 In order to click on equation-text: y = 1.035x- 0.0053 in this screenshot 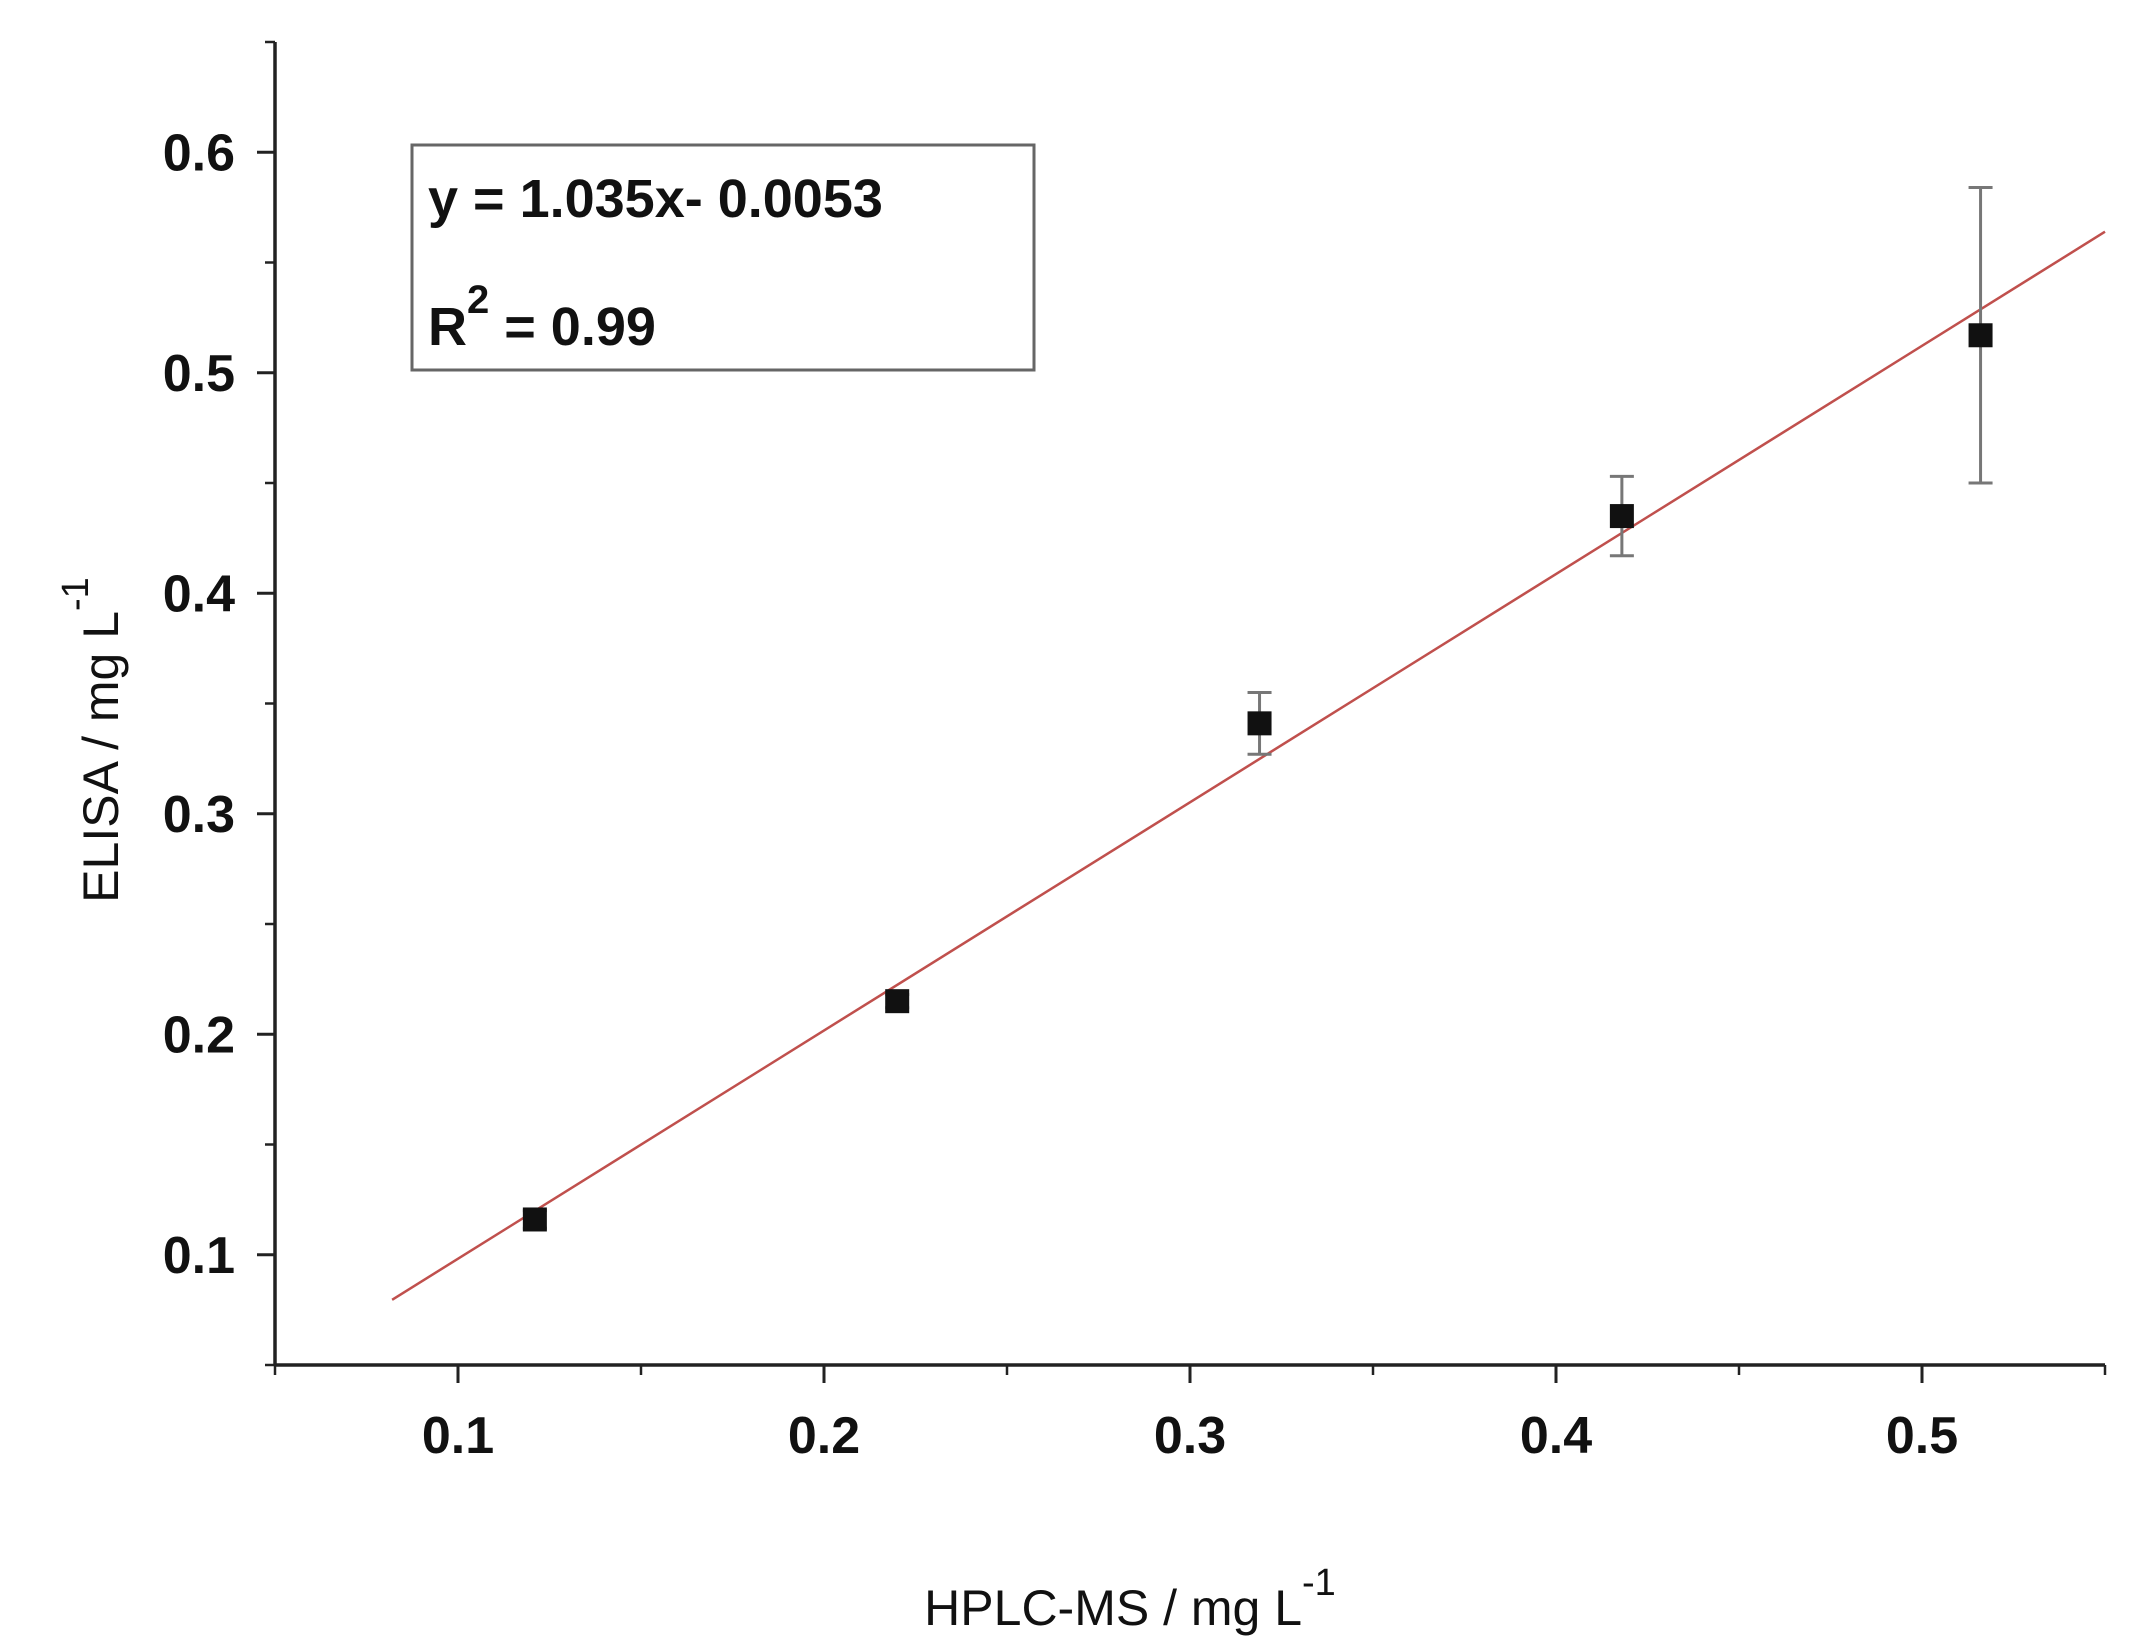, I will do `click(655, 199)`.